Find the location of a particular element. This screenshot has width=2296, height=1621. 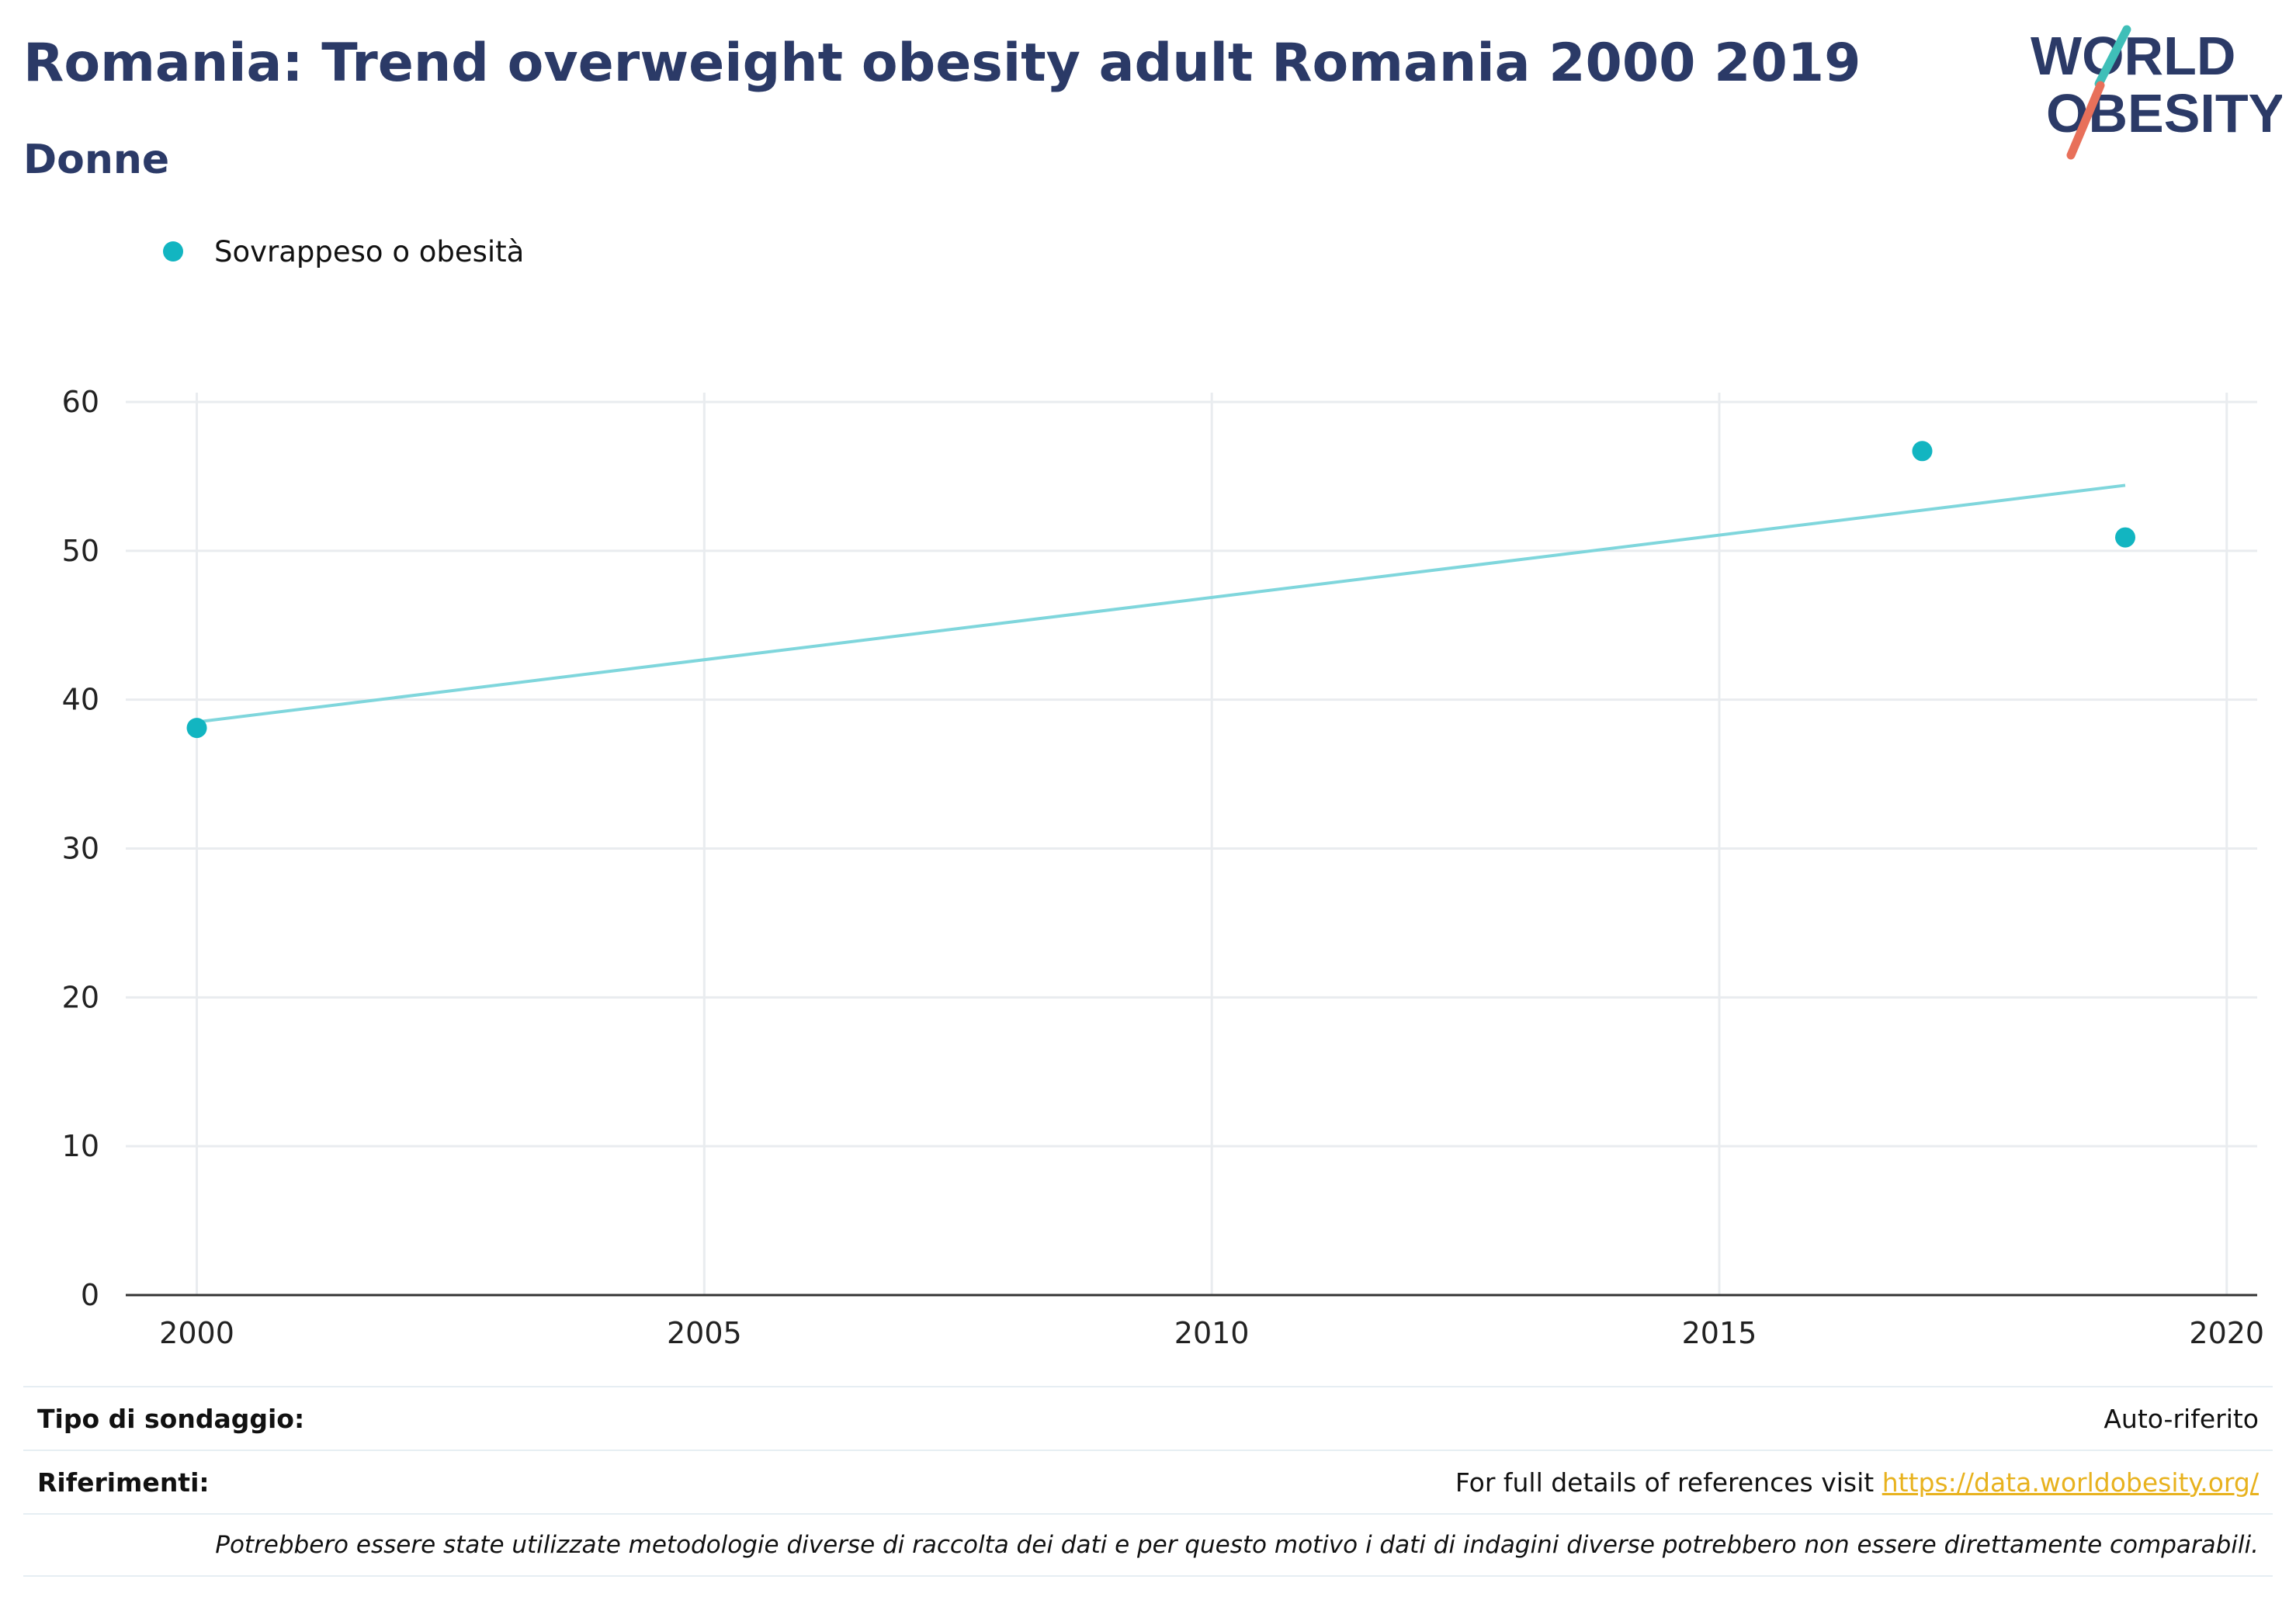

y-tick-label: 20 is located at coordinates (80, 997).